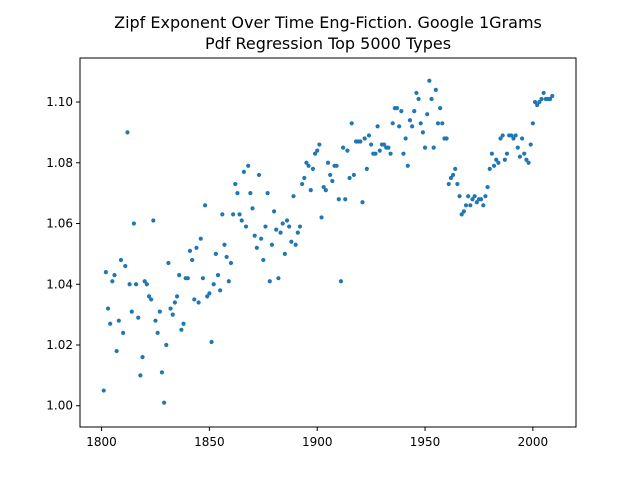 The height and width of the screenshot is (480, 640). What do you see at coordinates (328, 43) in the screenshot?
I see `chart-subtitle: Pdf Regression Top 5000 Types` at bounding box center [328, 43].